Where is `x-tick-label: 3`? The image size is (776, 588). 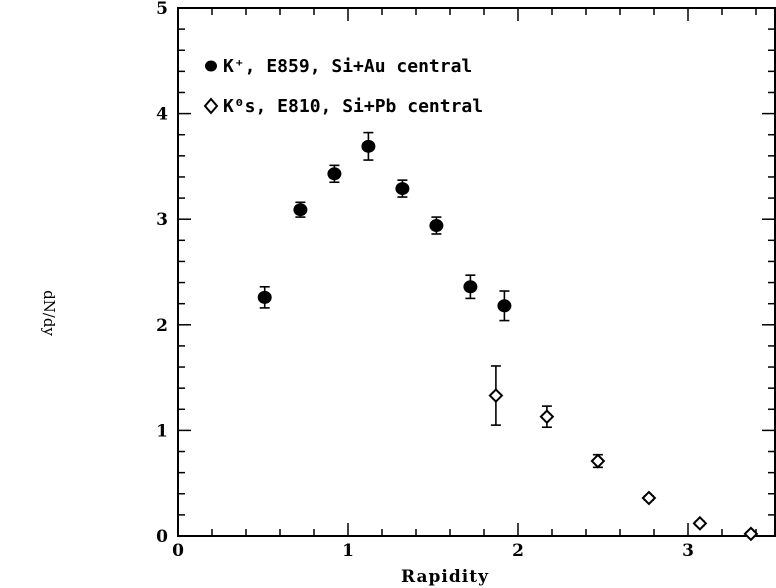 x-tick-label: 3 is located at coordinates (688, 551).